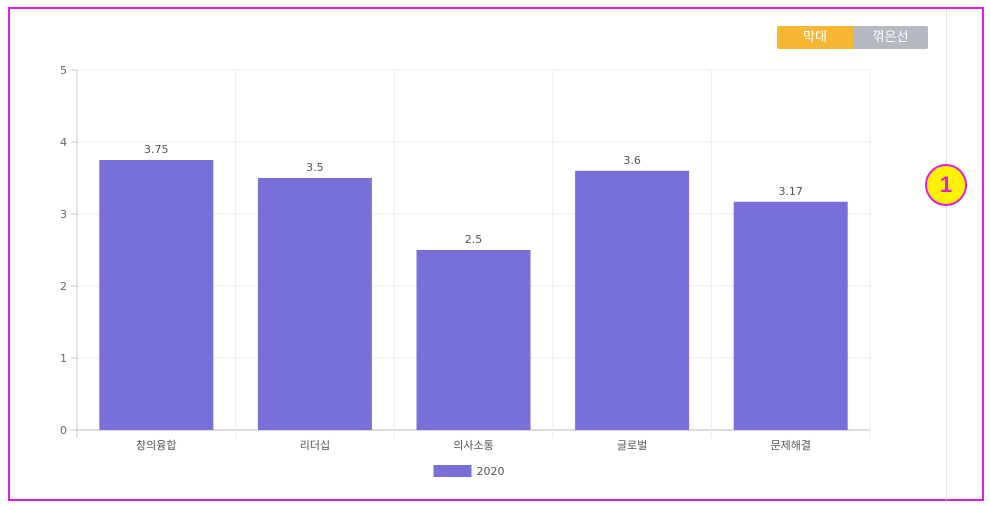  I want to click on y-tick-label: 3, so click(63, 214).